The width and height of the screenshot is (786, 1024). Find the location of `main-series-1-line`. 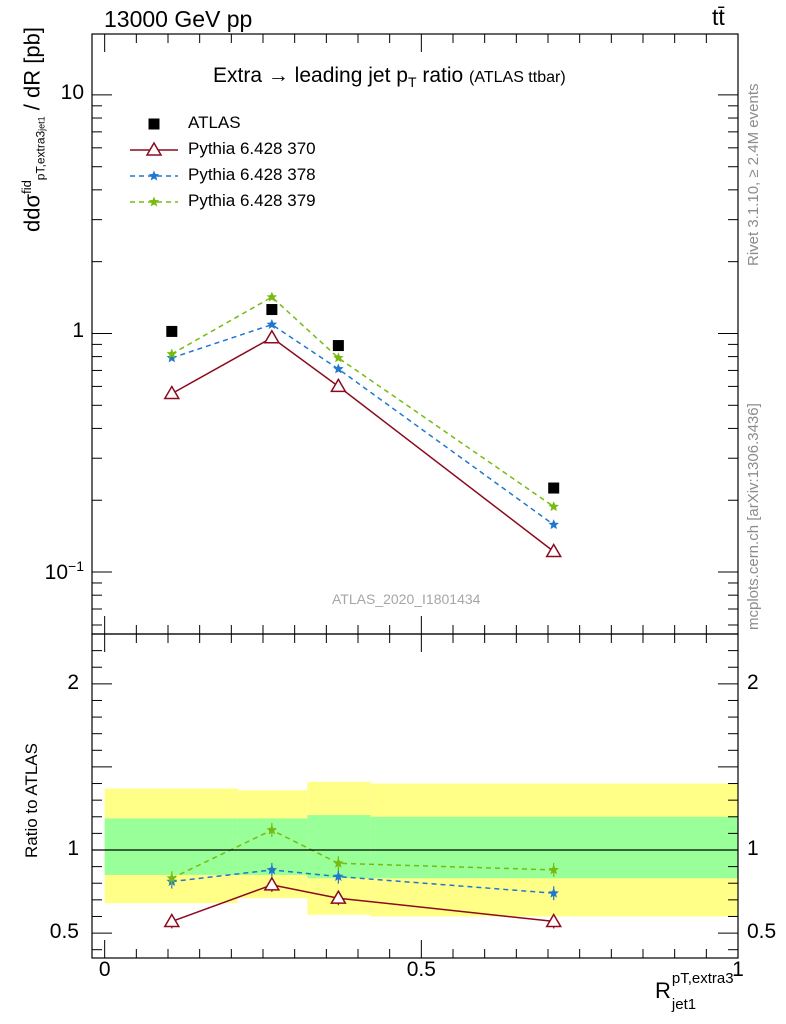

main-series-1-line is located at coordinates (363, 444).